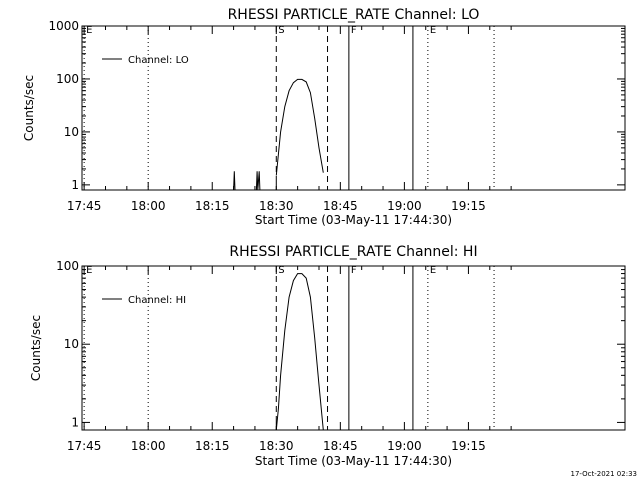  What do you see at coordinates (157, 300) in the screenshot?
I see `legend-label: Channel: HI` at bounding box center [157, 300].